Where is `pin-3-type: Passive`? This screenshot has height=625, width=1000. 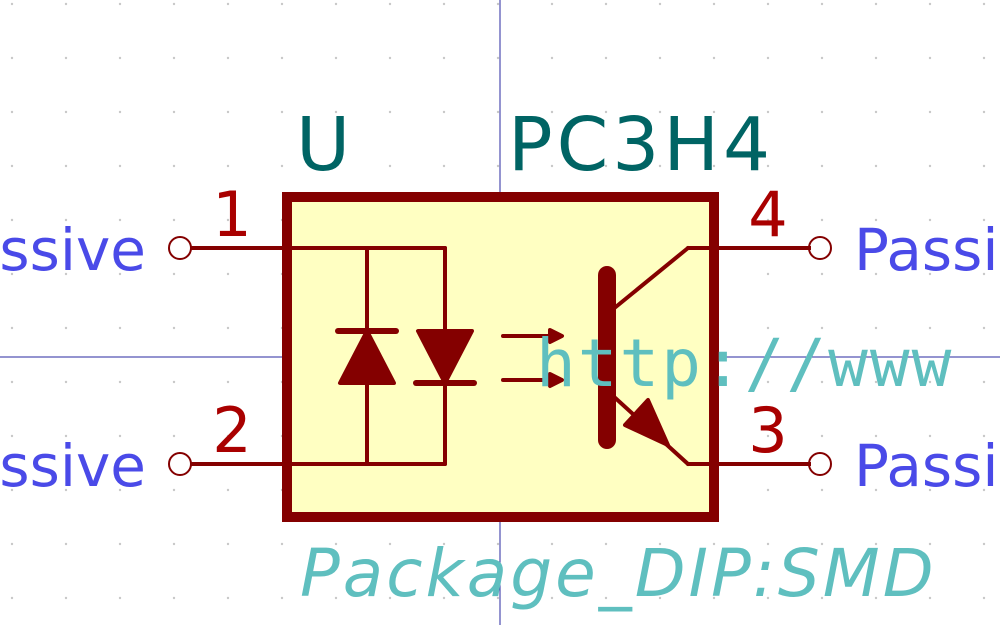 pin-3-type: Passive is located at coordinates (927, 466).